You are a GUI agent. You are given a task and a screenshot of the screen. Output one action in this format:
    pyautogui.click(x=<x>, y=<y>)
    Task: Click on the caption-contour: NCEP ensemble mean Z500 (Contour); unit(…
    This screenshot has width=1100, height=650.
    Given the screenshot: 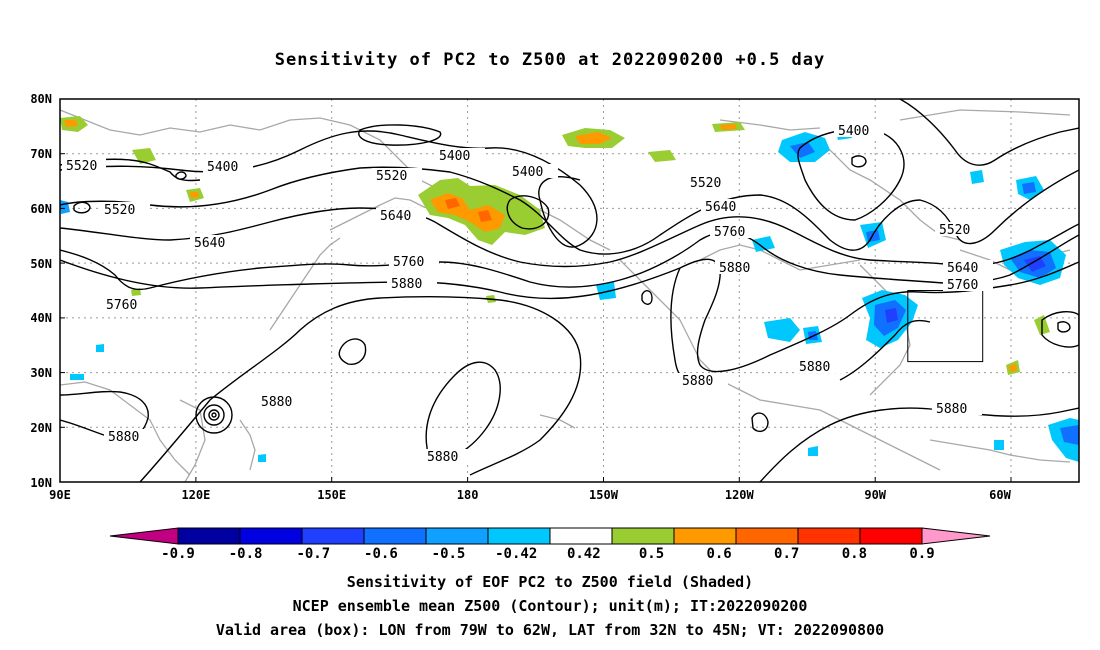 What is the action you would take?
    pyautogui.click(x=550, y=606)
    